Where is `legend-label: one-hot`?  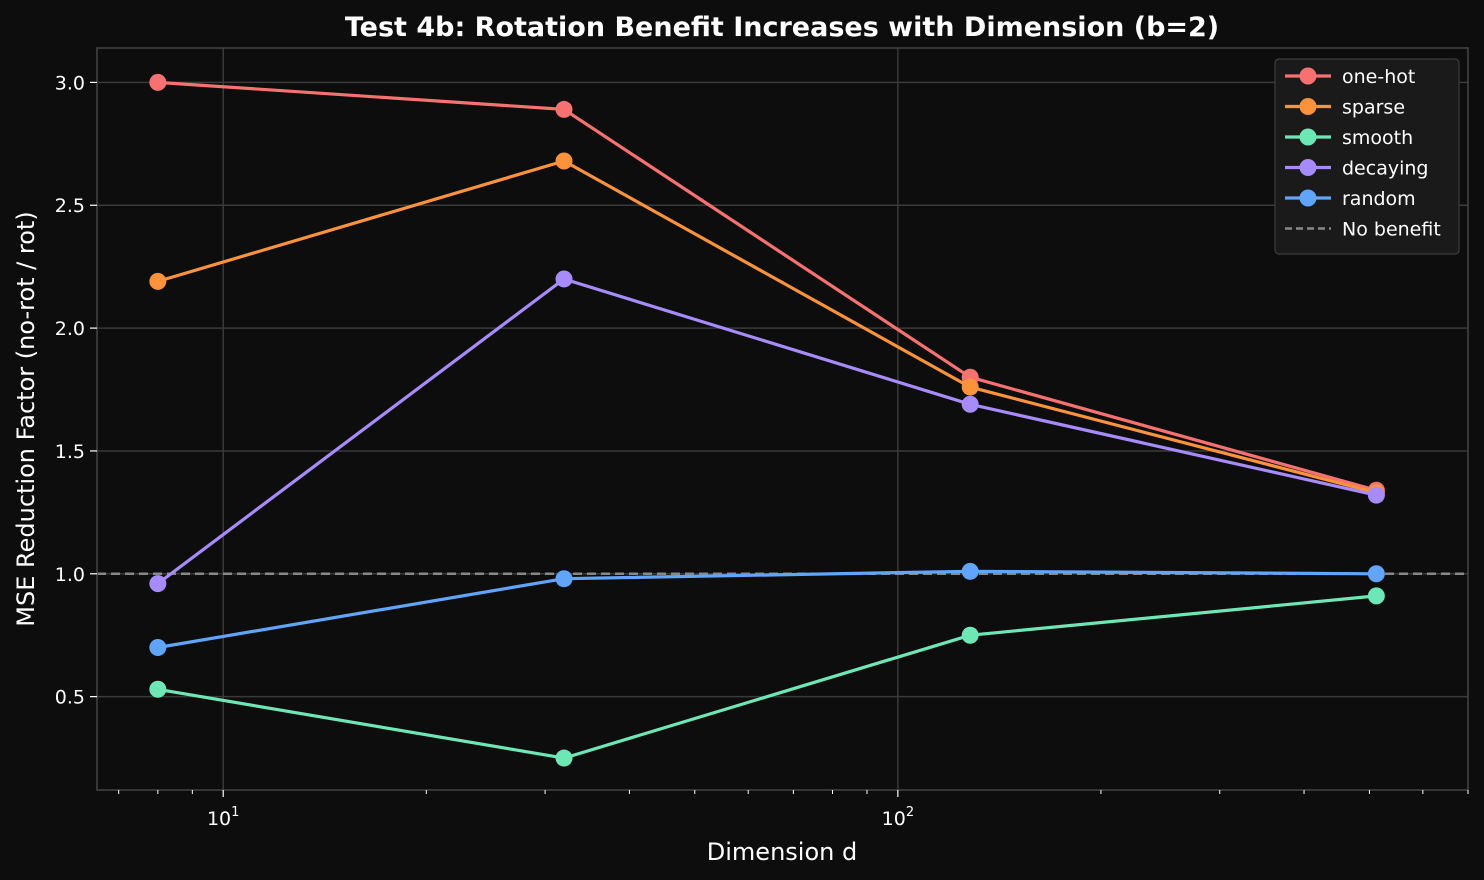 legend-label: one-hot is located at coordinates (1378, 77).